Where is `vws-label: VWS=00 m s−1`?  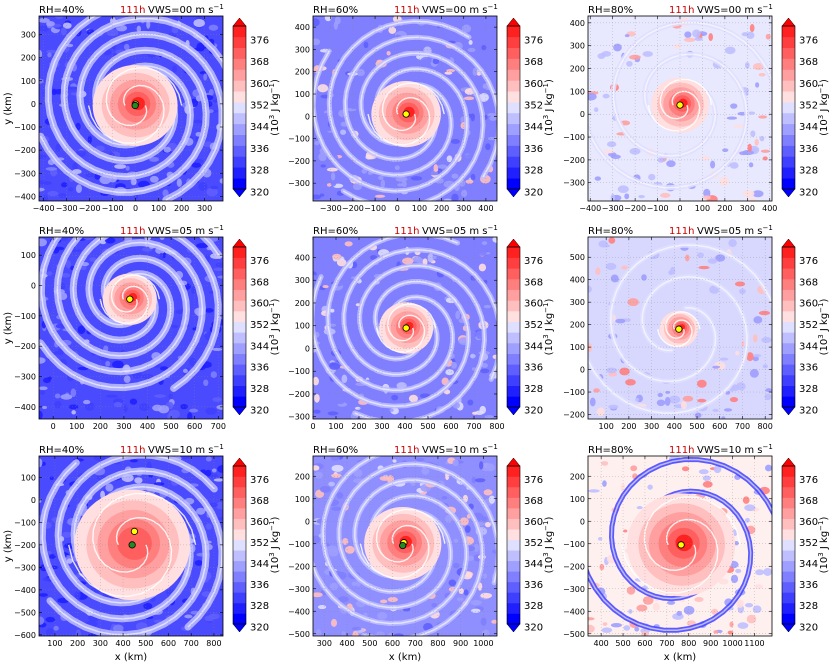 vws-label: VWS=00 m s−1 is located at coordinates (460, 9).